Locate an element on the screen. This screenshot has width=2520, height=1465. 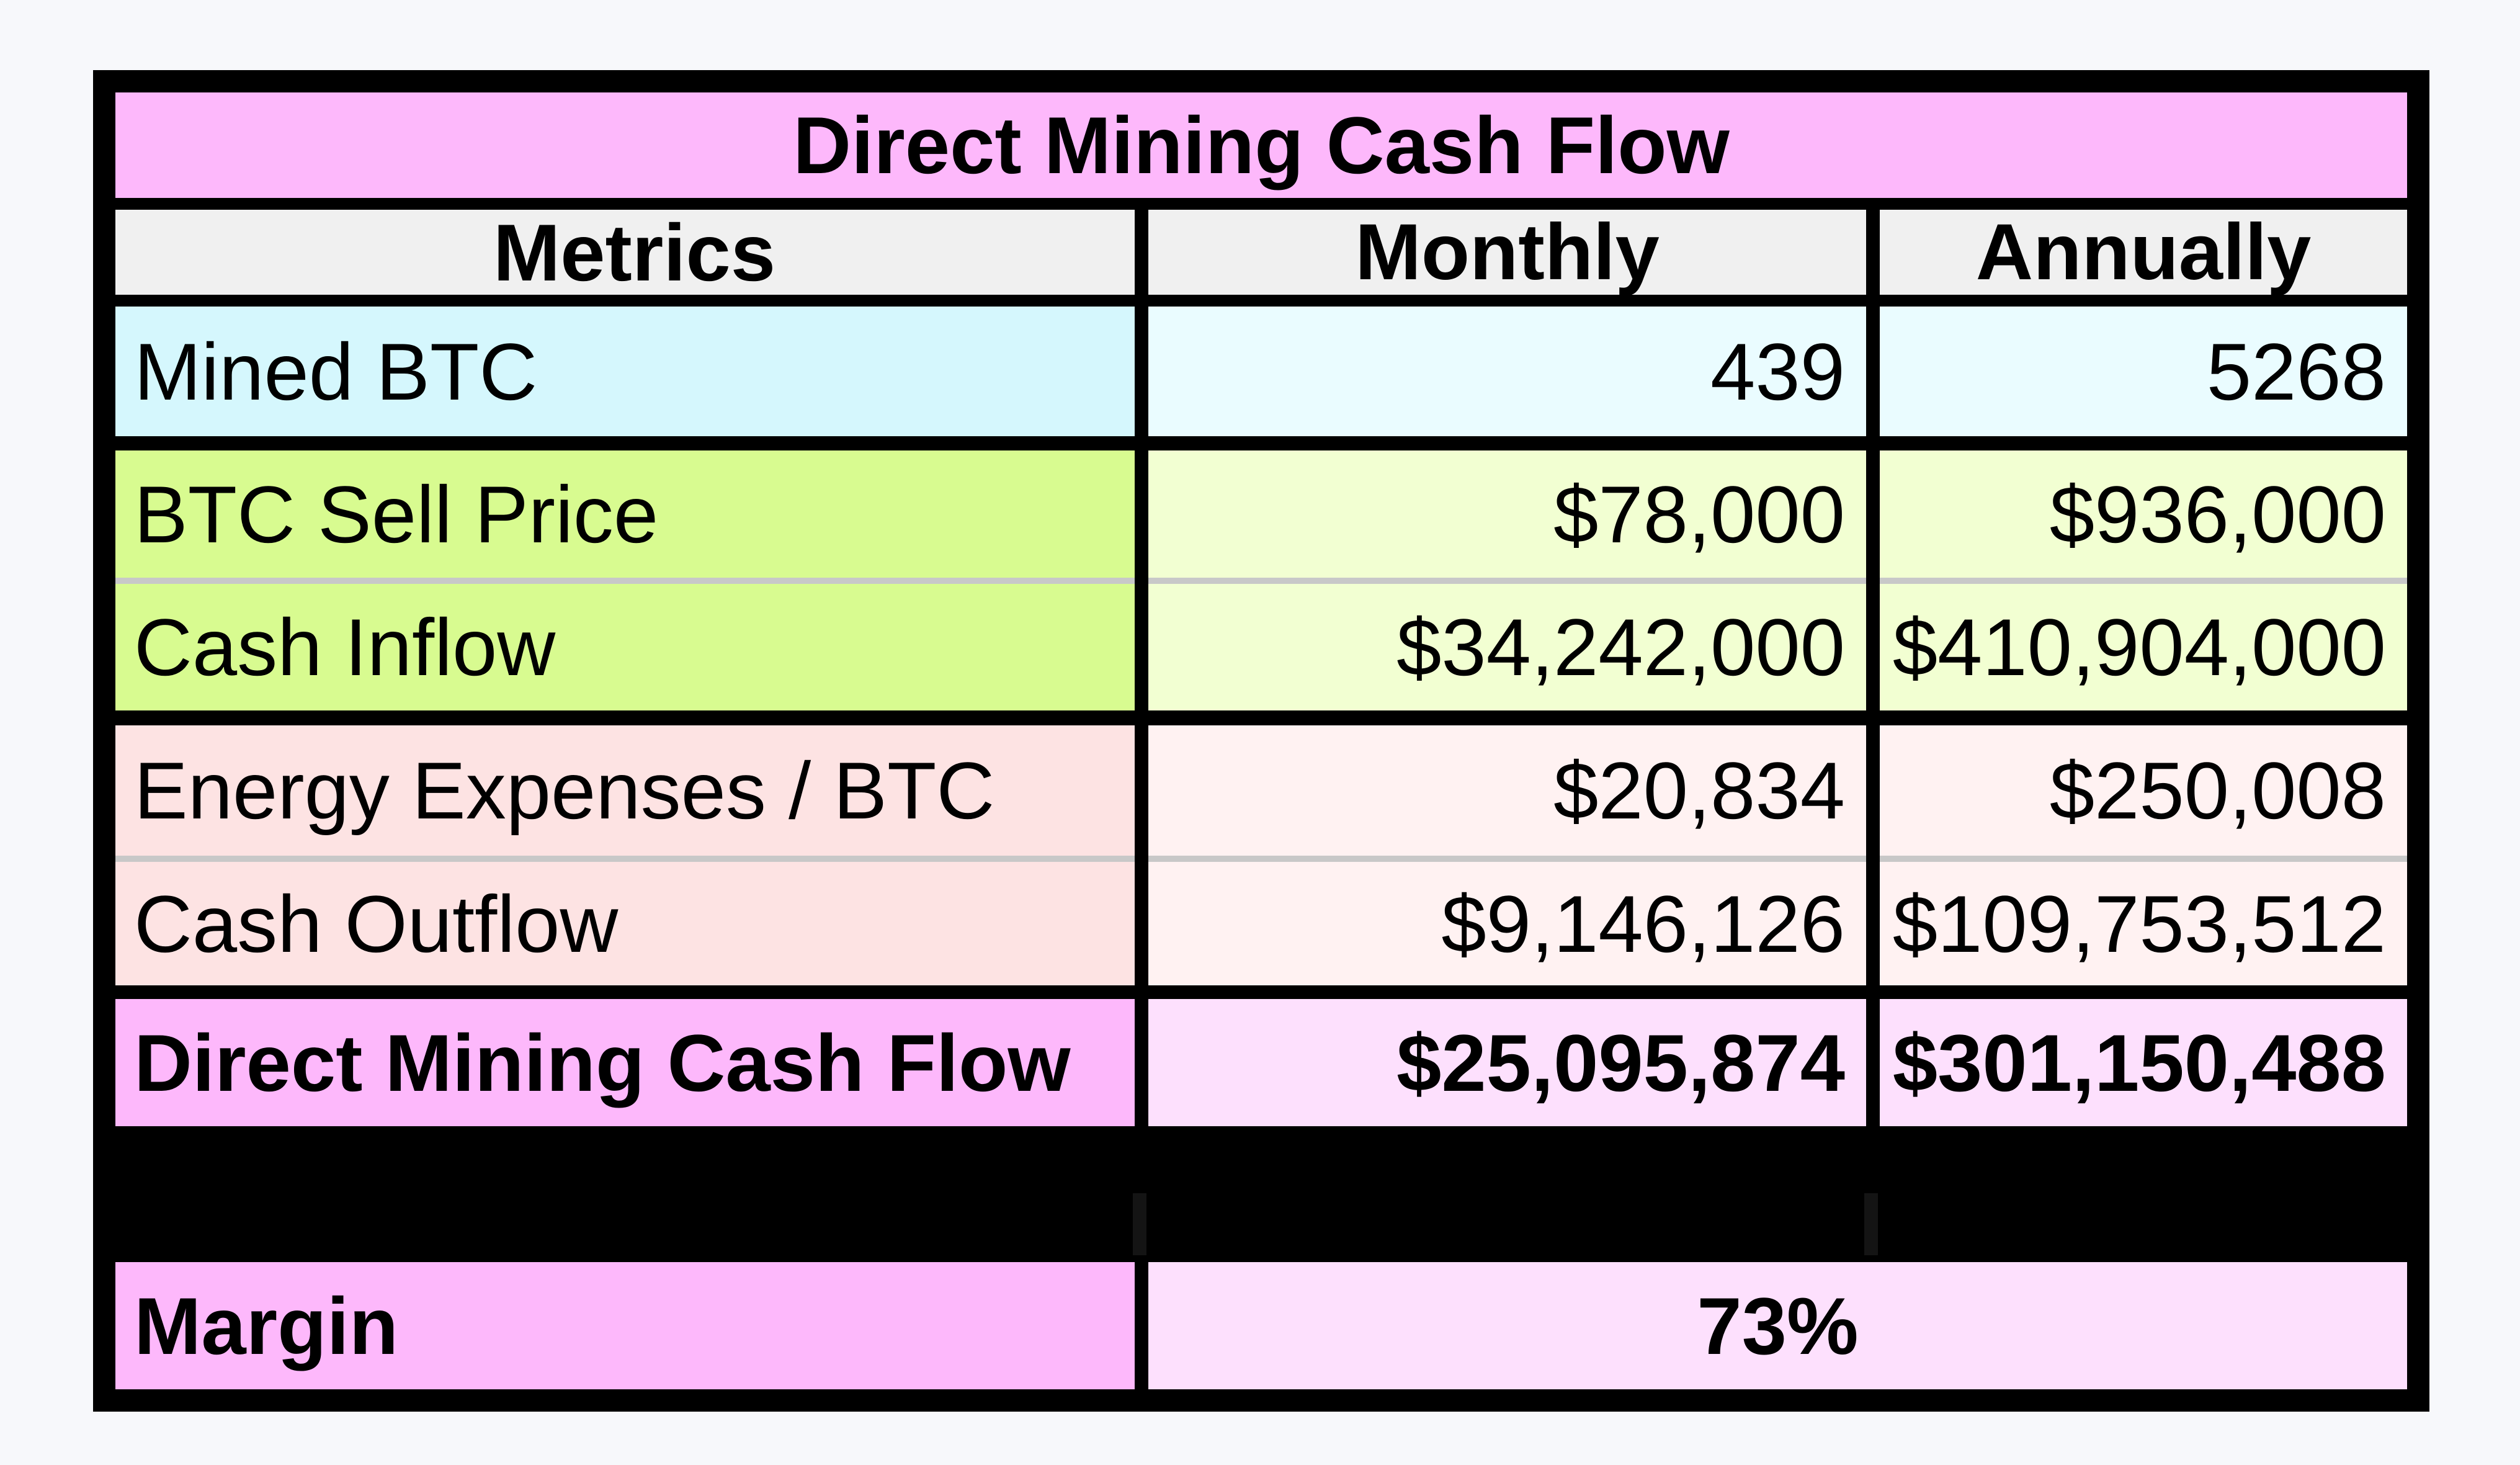
row-btc-sell-price-annually: $936,000 is located at coordinates (2143, 514).